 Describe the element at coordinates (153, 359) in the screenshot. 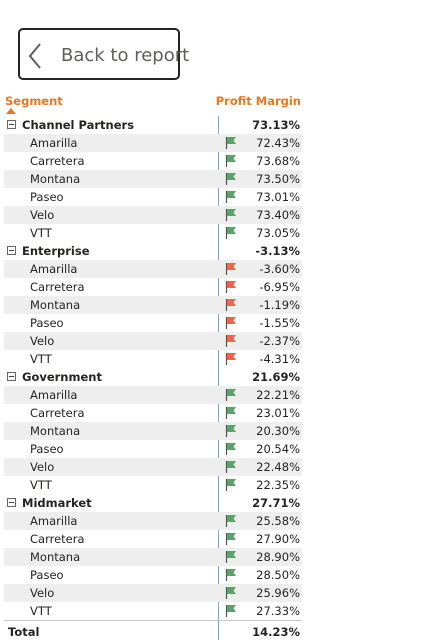

I see `table-row: VTT -4.31%` at that location.